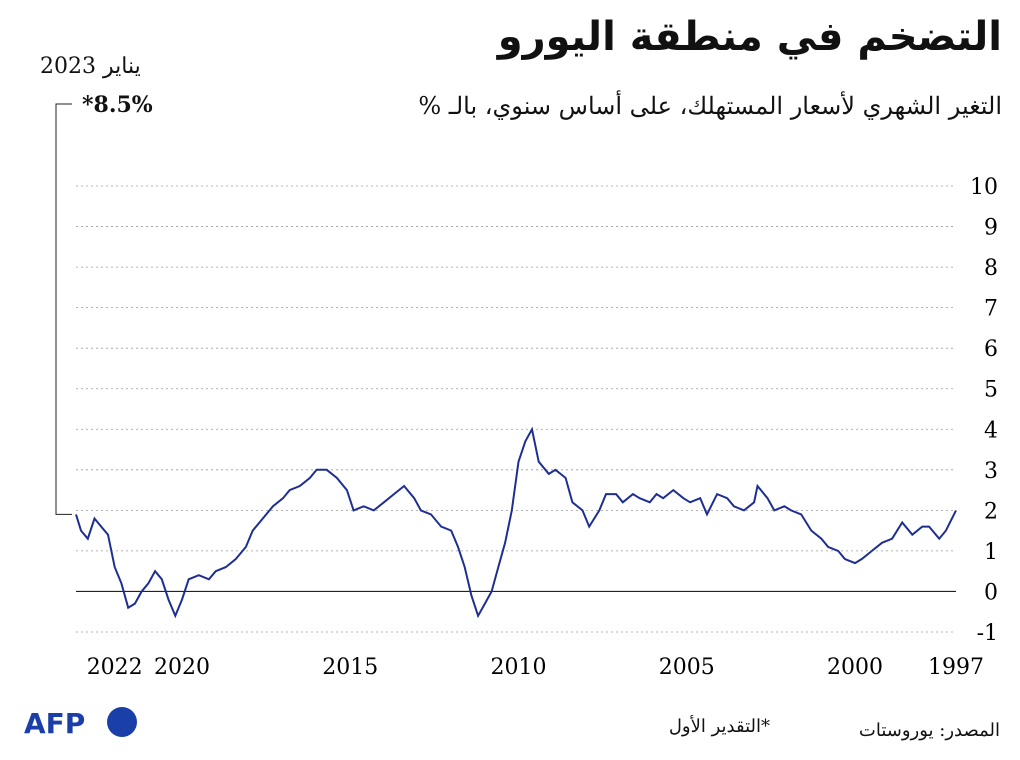 The image size is (1020, 760). I want to click on afp-logo: AFP, so click(80, 723).